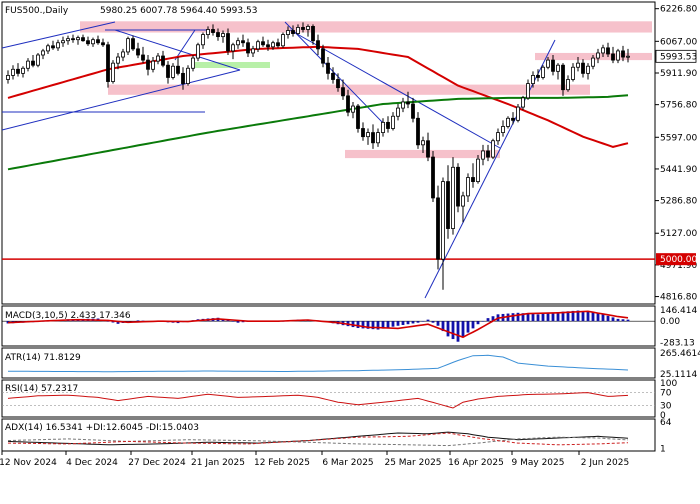 The width and height of the screenshot is (700, 504). Describe the element at coordinates (677, 344) in the screenshot. I see `macd-tick-label: -283.13` at that location.